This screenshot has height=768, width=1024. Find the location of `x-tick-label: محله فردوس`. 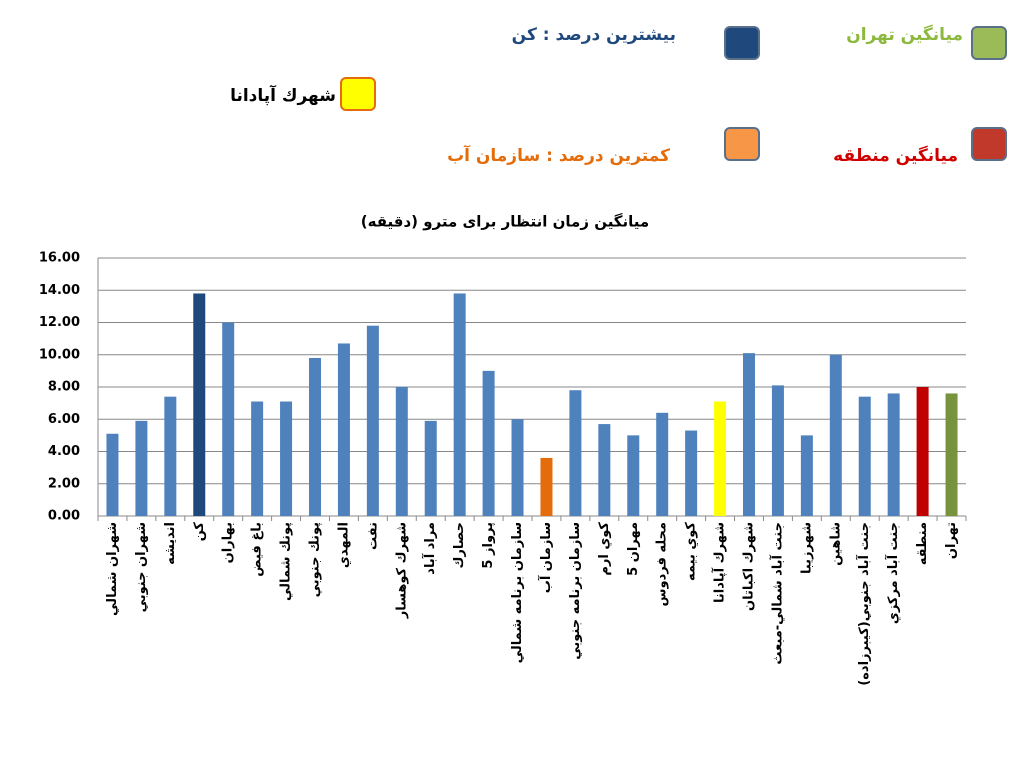

x-tick-label: محله فردوس is located at coordinates (662, 564).